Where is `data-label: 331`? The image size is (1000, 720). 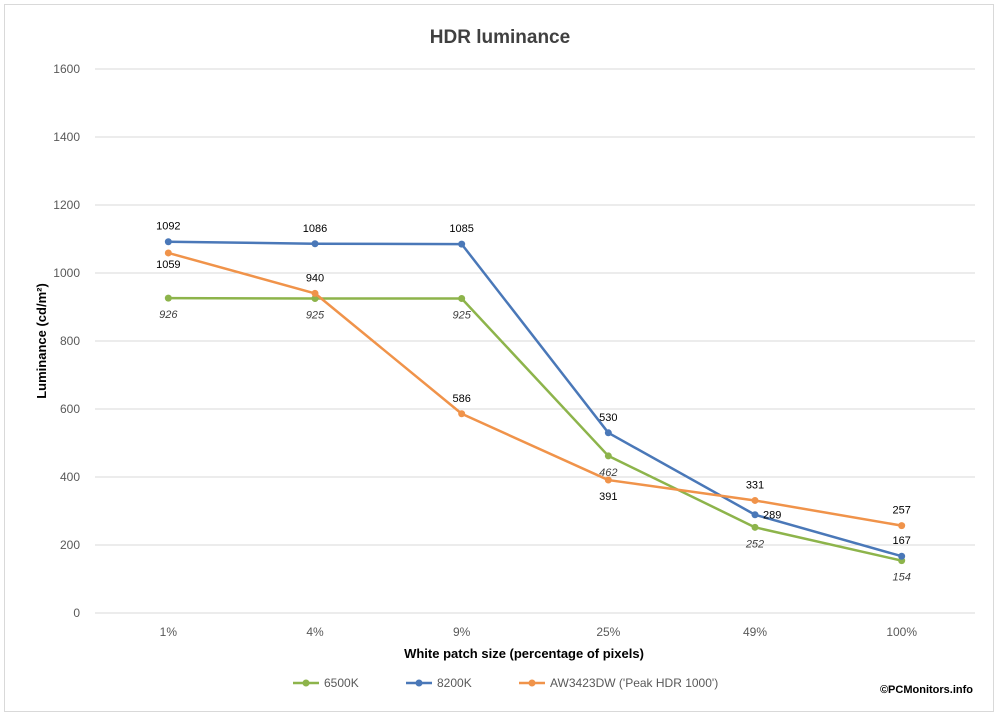 data-label: 331 is located at coordinates (755, 485).